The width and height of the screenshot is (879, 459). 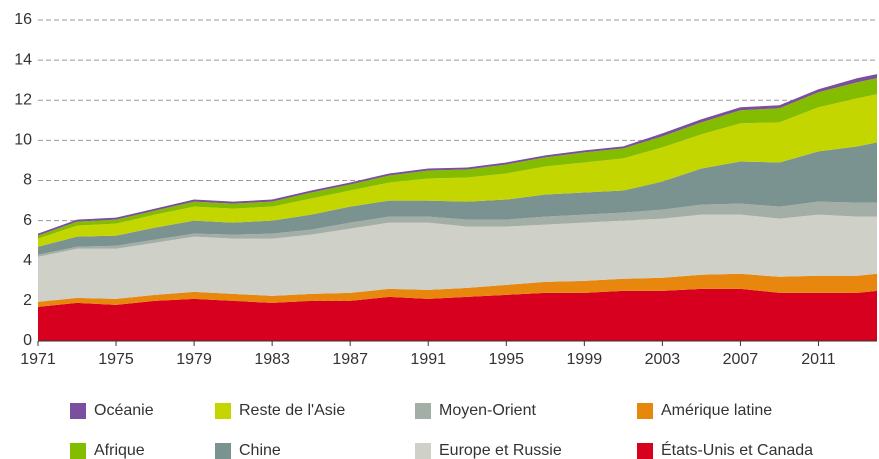 I want to click on y-tick-label: 16, so click(x=23, y=19).